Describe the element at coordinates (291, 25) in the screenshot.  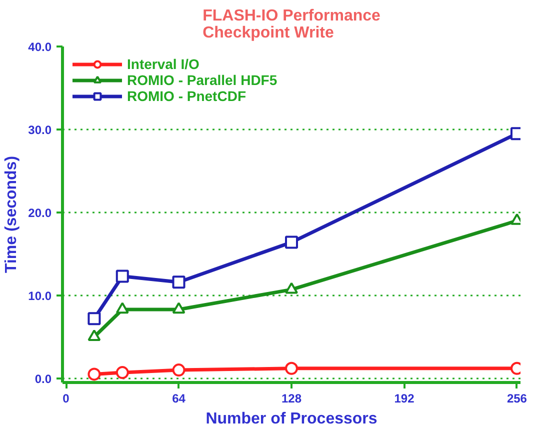
I see `chart-title: FLASH-IO Performance Checkpoint Write` at that location.